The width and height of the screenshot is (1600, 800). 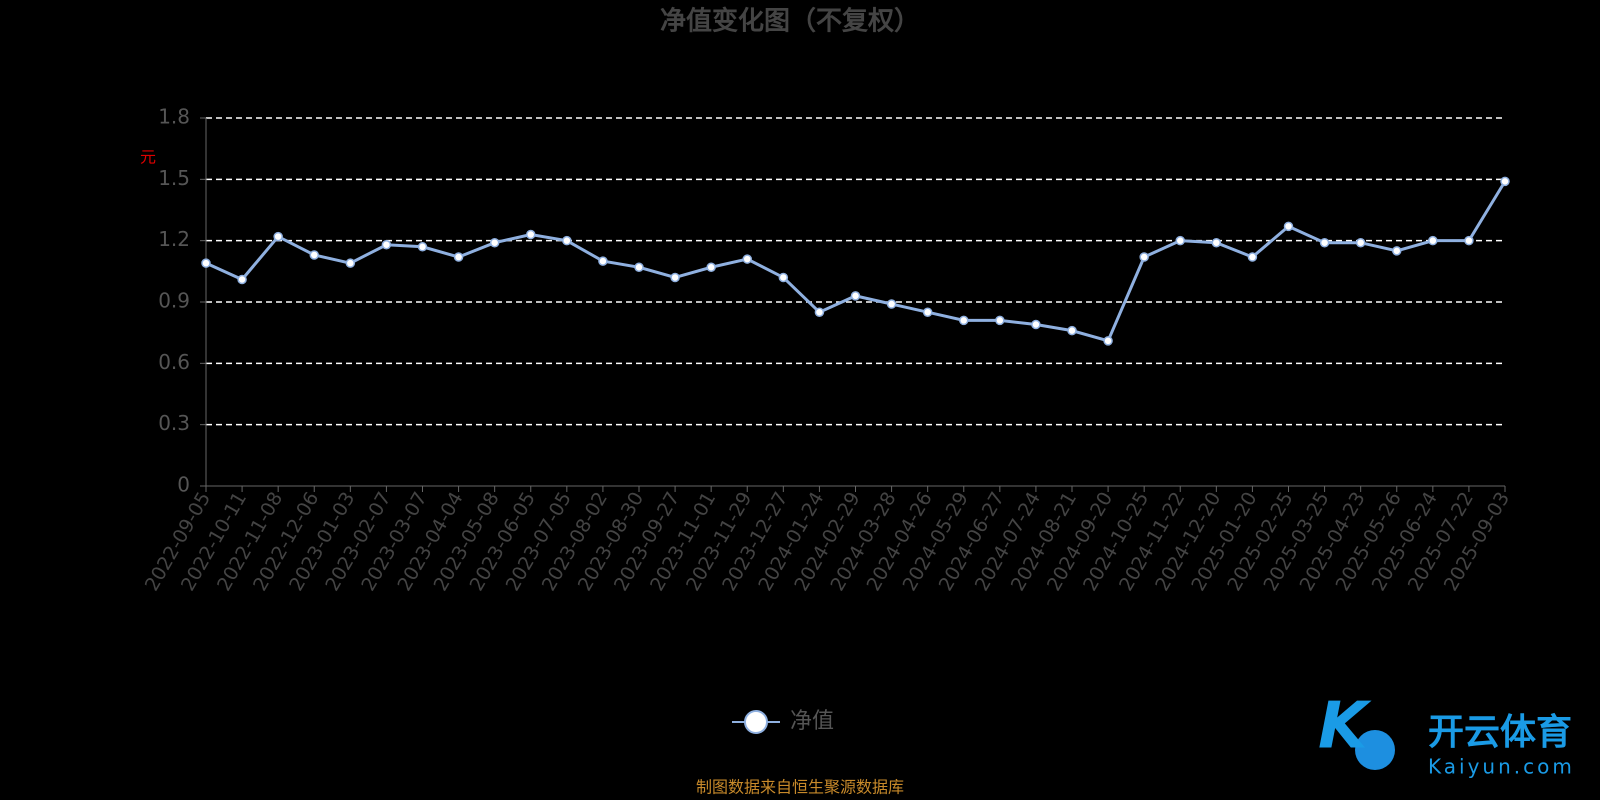 What do you see at coordinates (148, 157) in the screenshot?
I see `y-axis-label: 元` at bounding box center [148, 157].